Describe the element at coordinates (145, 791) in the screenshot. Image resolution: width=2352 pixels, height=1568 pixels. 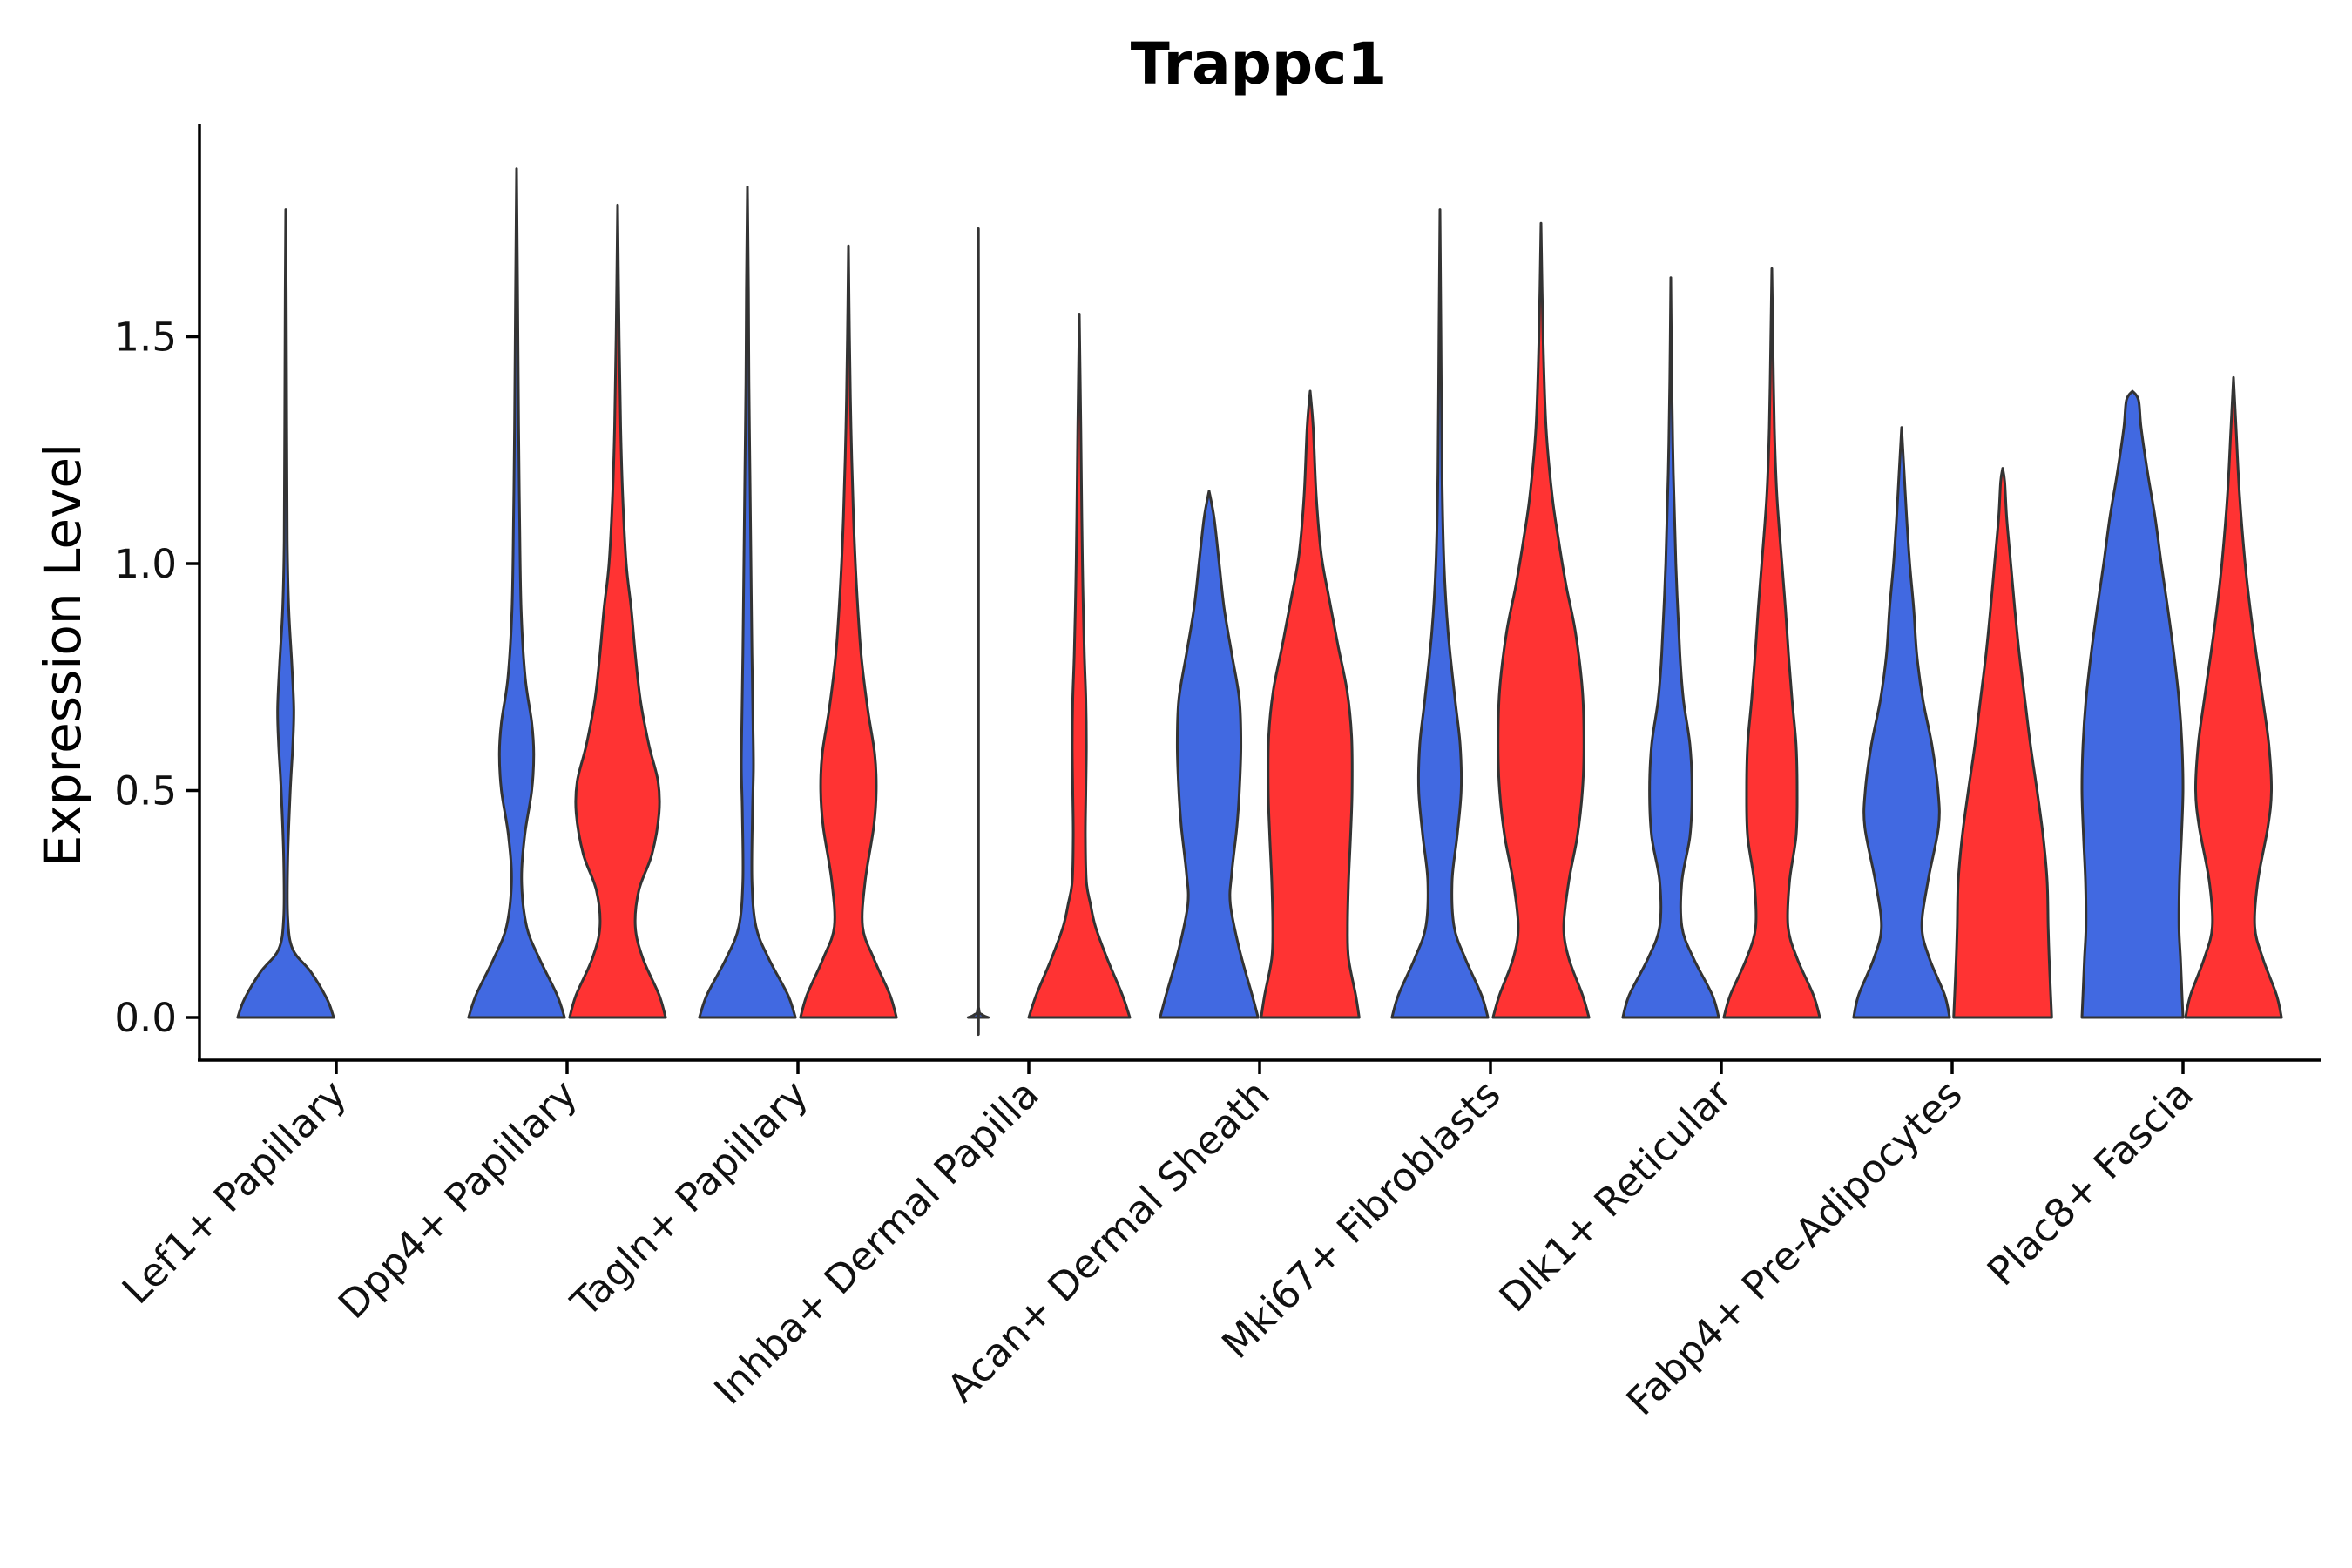
I see `y-tick-label: 0.5` at that location.